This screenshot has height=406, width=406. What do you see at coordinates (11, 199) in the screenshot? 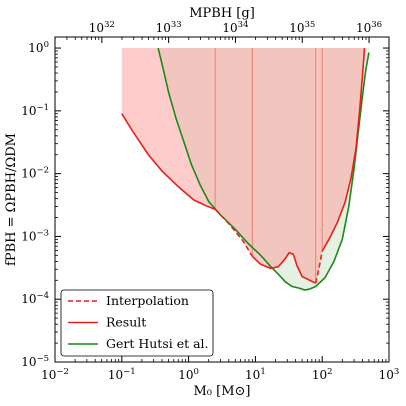
I see `y-axis-label: fPBH = ΩPBH/ΩDM` at bounding box center [11, 199].